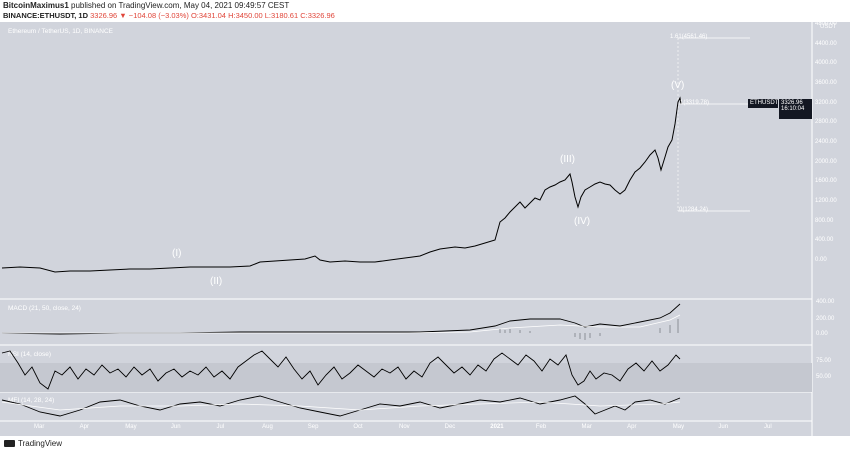  Describe the element at coordinates (793, 109) in the screenshot. I see `bar-countdown: 16:10:04` at that location.